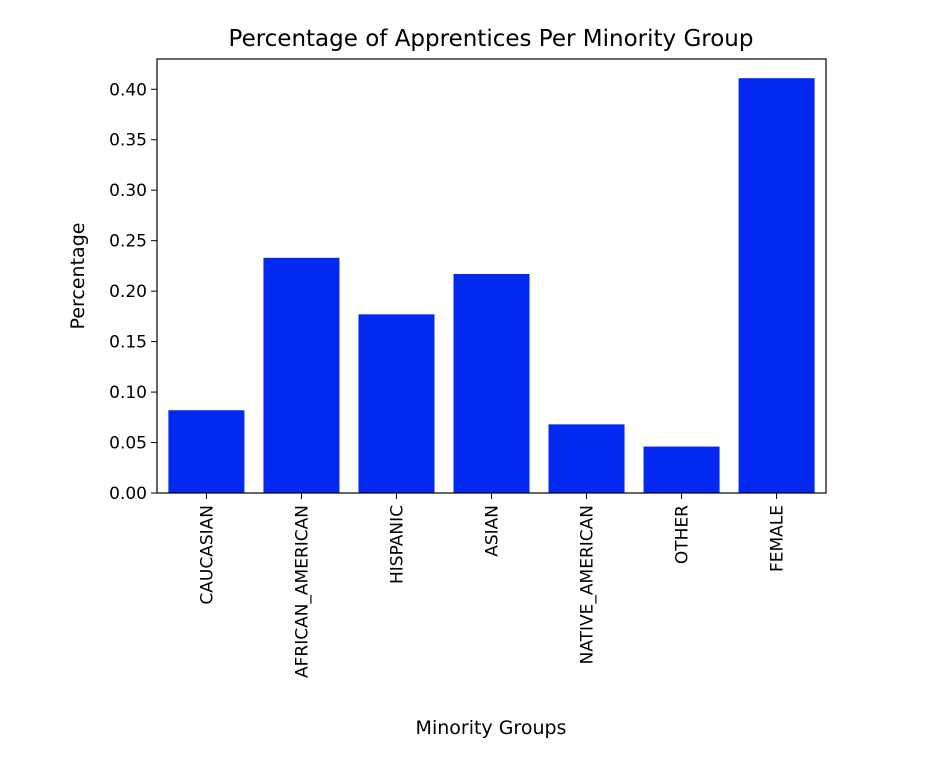 The image size is (946, 760). What do you see at coordinates (128, 242) in the screenshot?
I see `y-tick-label: 0.25` at bounding box center [128, 242].